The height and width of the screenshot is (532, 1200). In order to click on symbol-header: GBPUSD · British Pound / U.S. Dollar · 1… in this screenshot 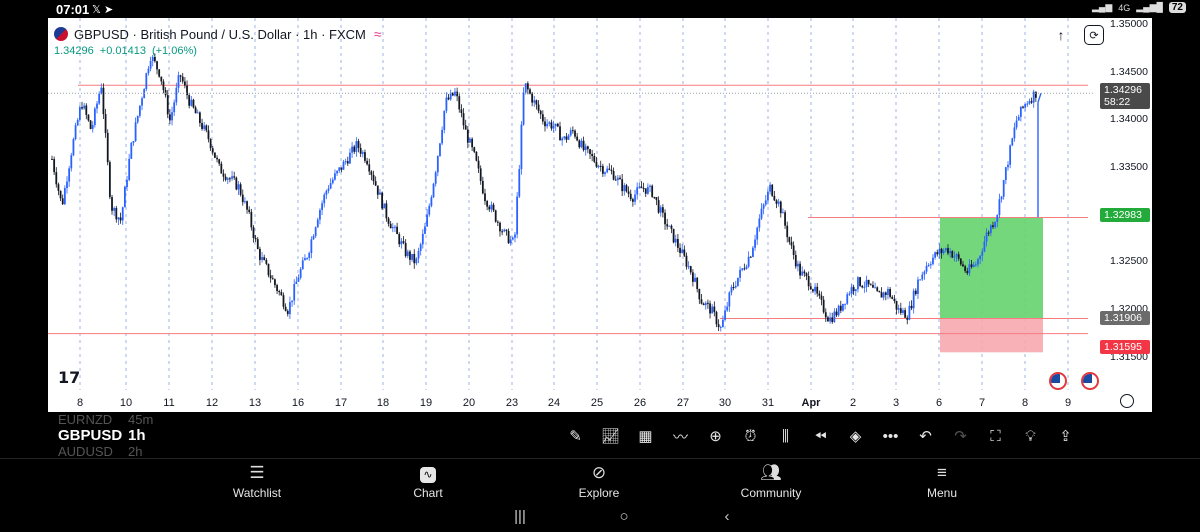, I will do `click(218, 34)`.